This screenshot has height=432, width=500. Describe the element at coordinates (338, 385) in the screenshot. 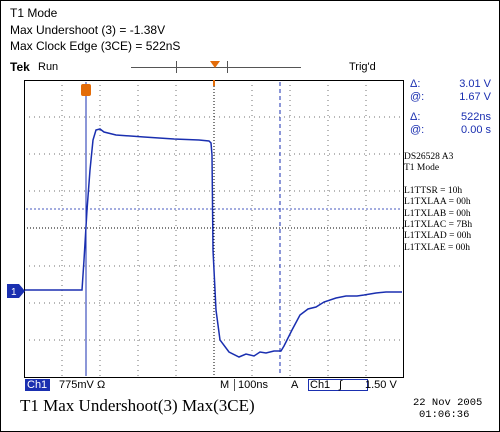

I see `trigger-source-box` at that location.